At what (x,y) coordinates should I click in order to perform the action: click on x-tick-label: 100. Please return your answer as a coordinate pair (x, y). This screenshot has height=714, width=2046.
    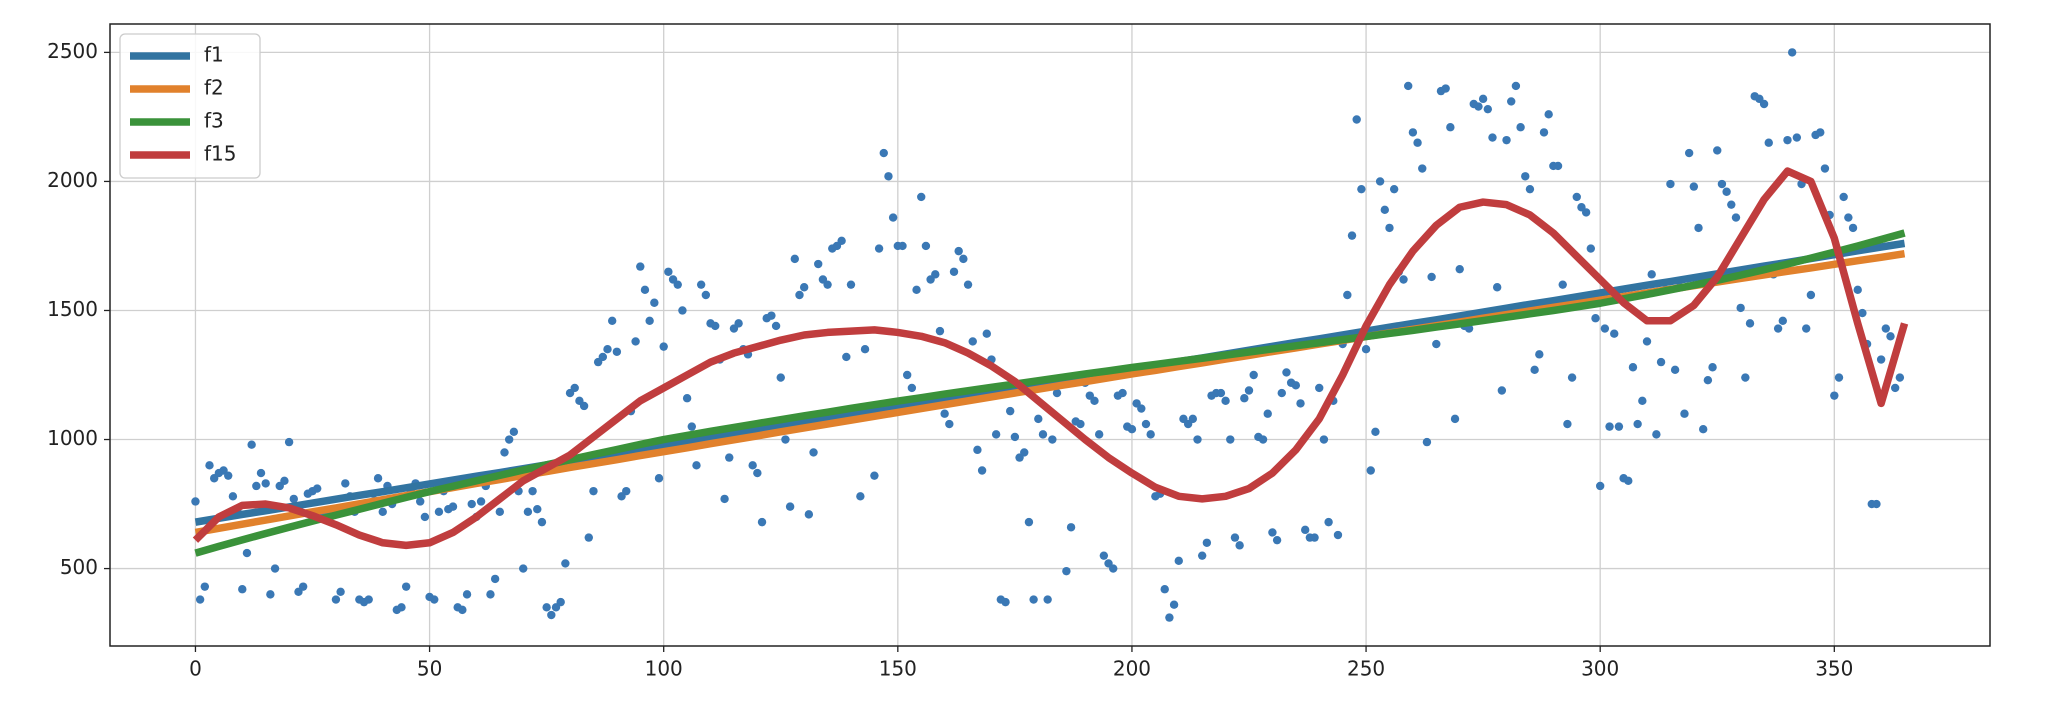
    Looking at the image, I should click on (664, 669).